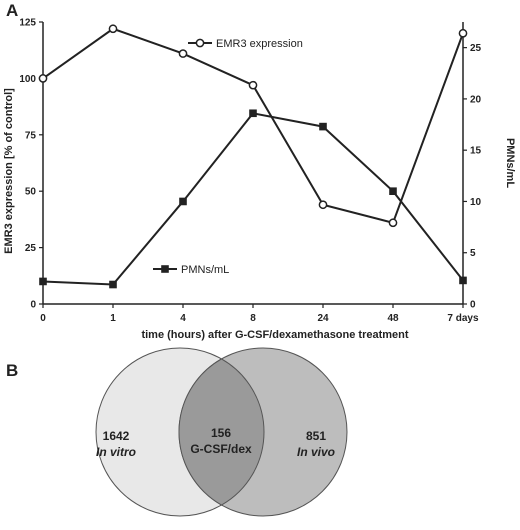 The height and width of the screenshot is (530, 520). Describe the element at coordinates (31, 192) in the screenshot. I see `y-left-tick-label: 50` at that location.